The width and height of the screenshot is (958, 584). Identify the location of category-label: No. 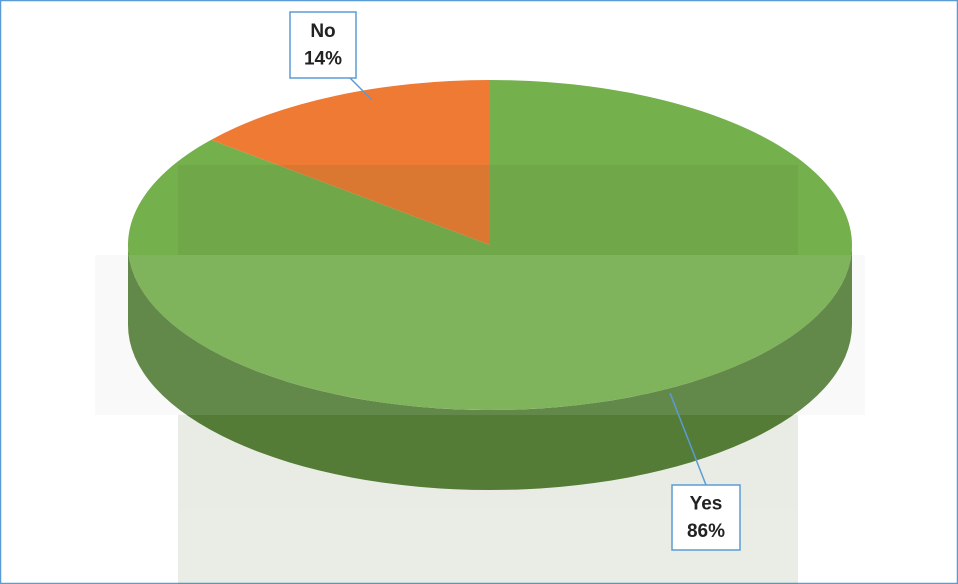
(322, 31).